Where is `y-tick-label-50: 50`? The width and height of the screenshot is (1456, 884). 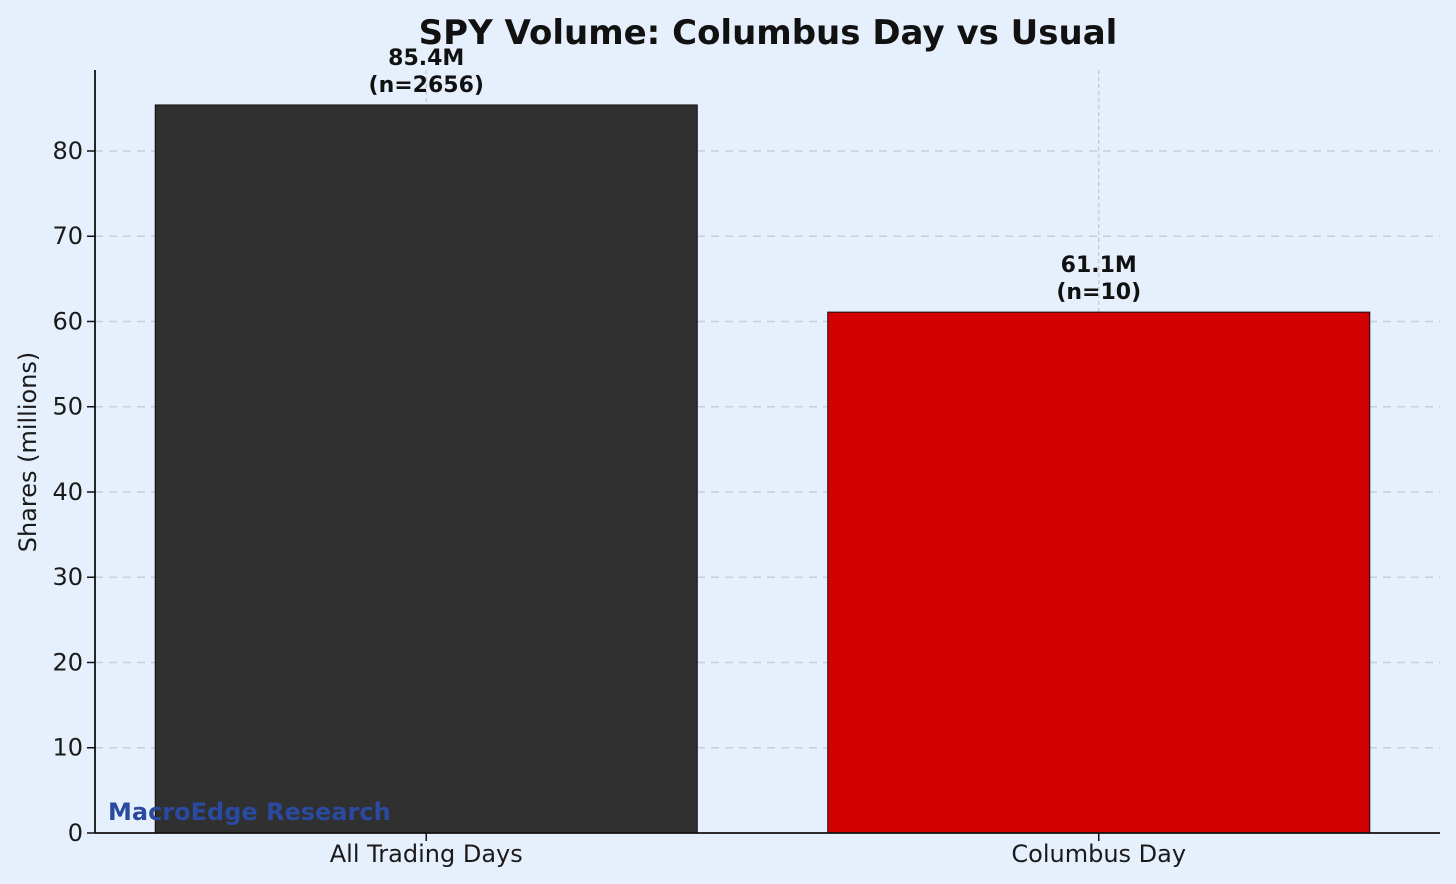 y-tick-label-50: 50 is located at coordinates (67, 407).